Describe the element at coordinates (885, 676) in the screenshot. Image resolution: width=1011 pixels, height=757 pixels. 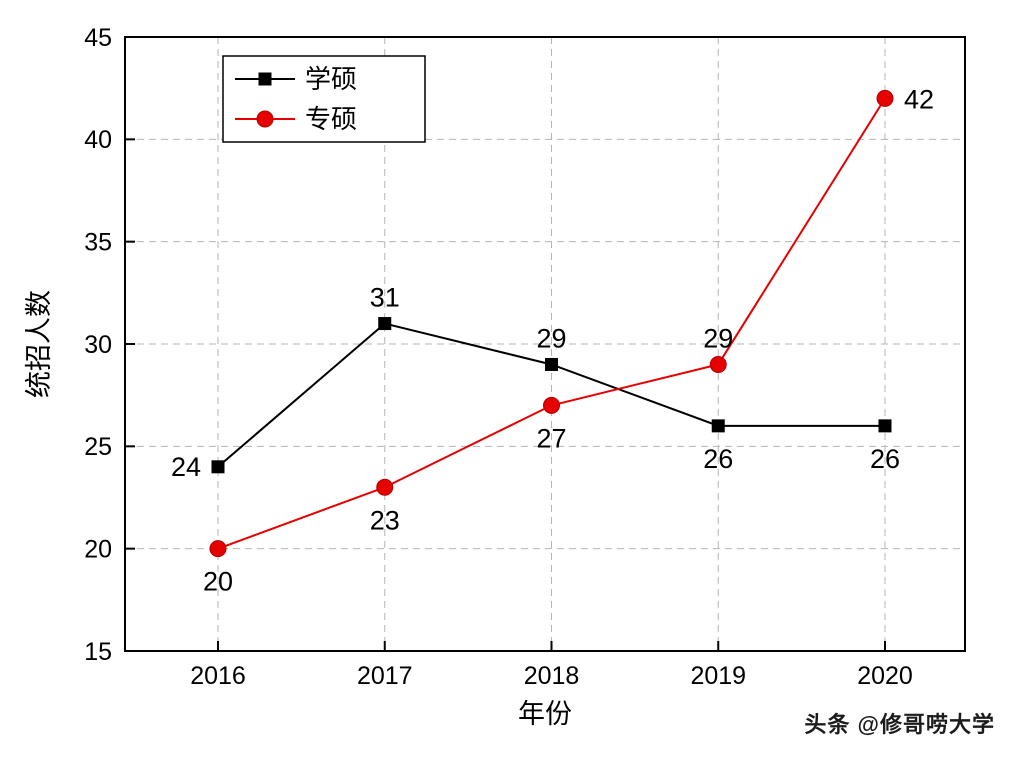
I see `x-tick-label: 2020` at that location.